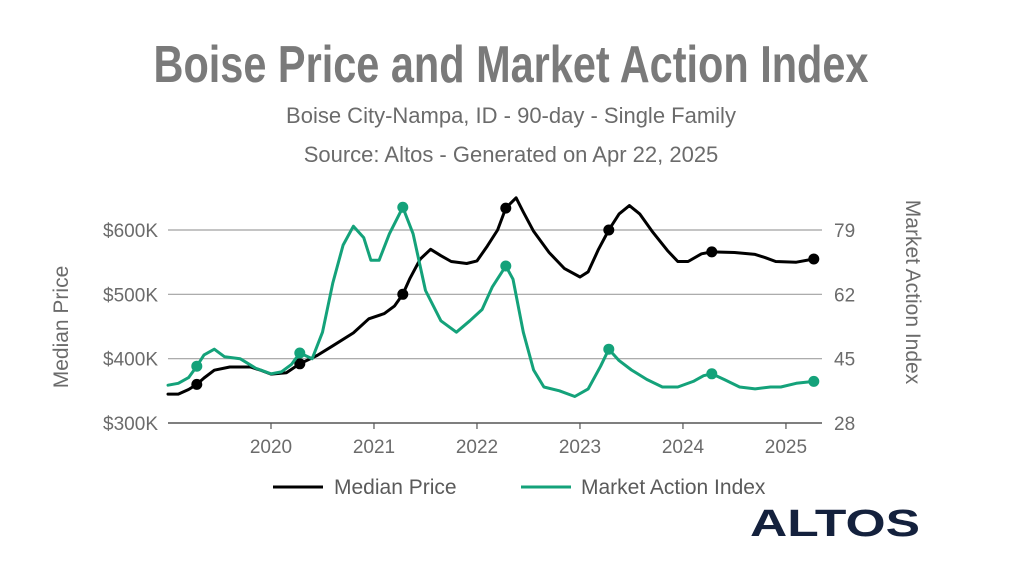 The width and height of the screenshot is (1022, 576). What do you see at coordinates (519, 487) in the screenshot?
I see `legend: Median Price Market Action Index` at bounding box center [519, 487].